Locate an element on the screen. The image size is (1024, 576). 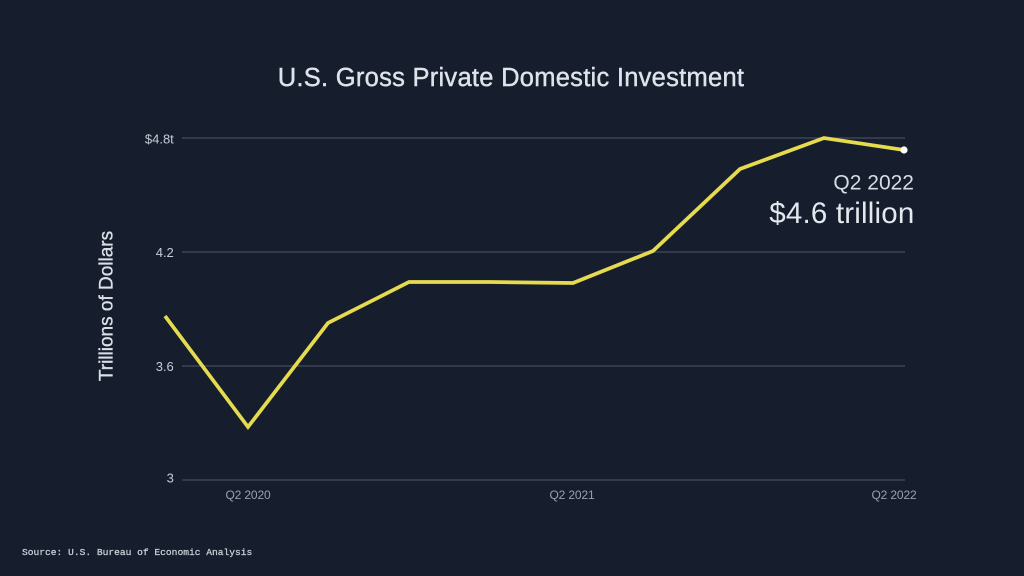
svg-text: 3.6 is located at coordinates (165, 366).